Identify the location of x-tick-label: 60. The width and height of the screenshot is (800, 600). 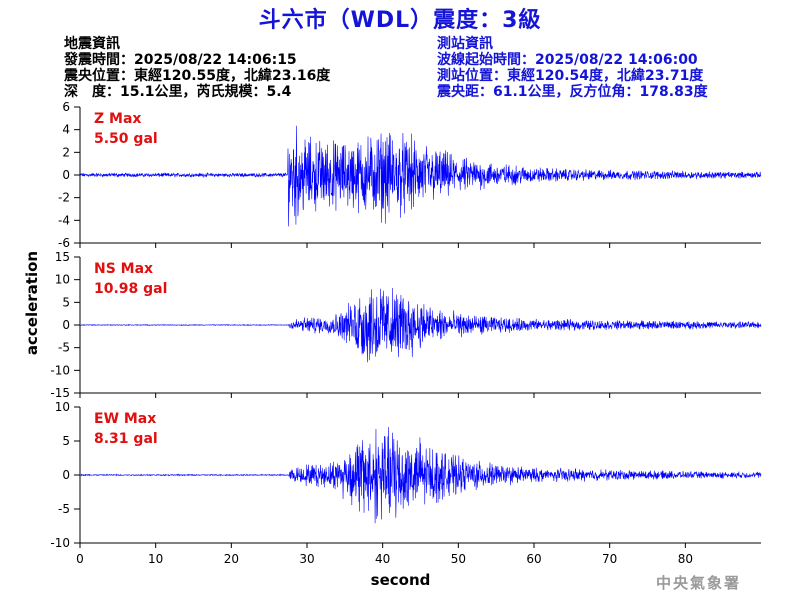
(533, 559).